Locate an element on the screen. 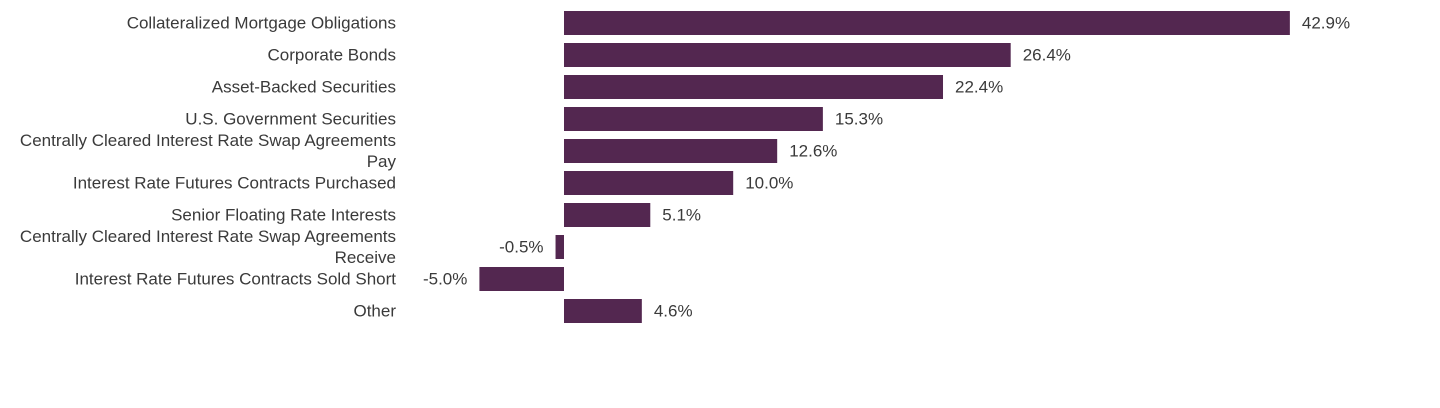 This screenshot has height=408, width=1440. value-label: 12.6% is located at coordinates (813, 150).